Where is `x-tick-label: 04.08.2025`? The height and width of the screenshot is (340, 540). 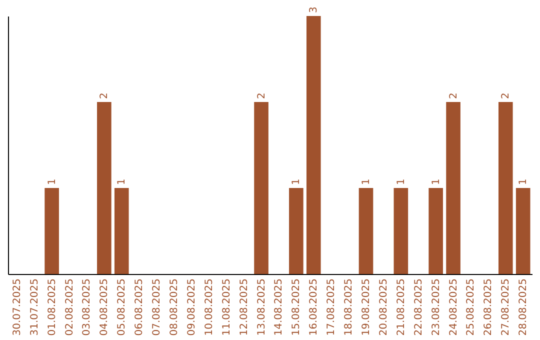
x-tick-label: 04.08.2025 is located at coordinates (104, 307).